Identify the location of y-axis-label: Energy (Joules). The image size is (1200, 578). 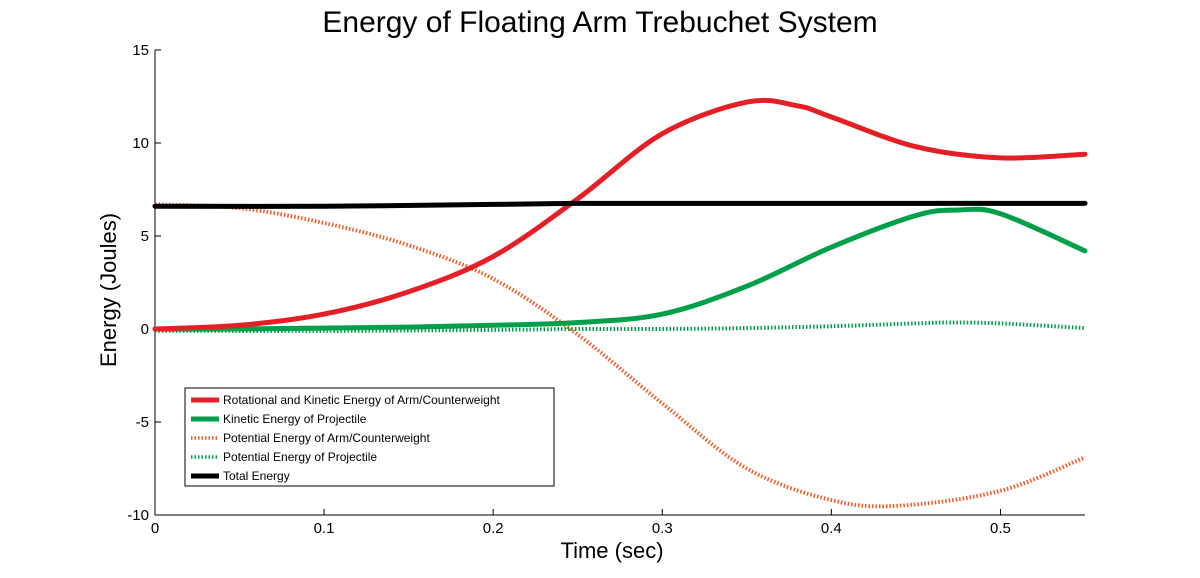
(108, 290).